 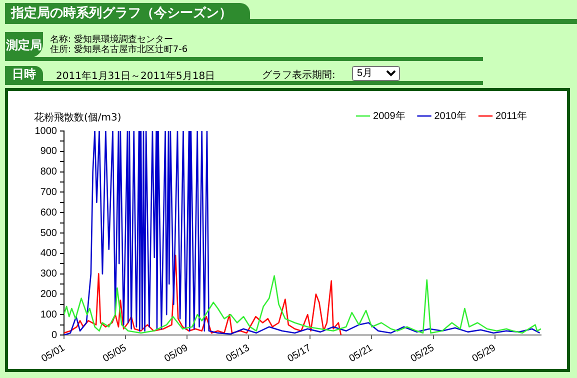 What do you see at coordinates (127, 13) in the screenshot?
I see `chart-title: 指定局の時系列グラフ（今シーズン）` at bounding box center [127, 13].